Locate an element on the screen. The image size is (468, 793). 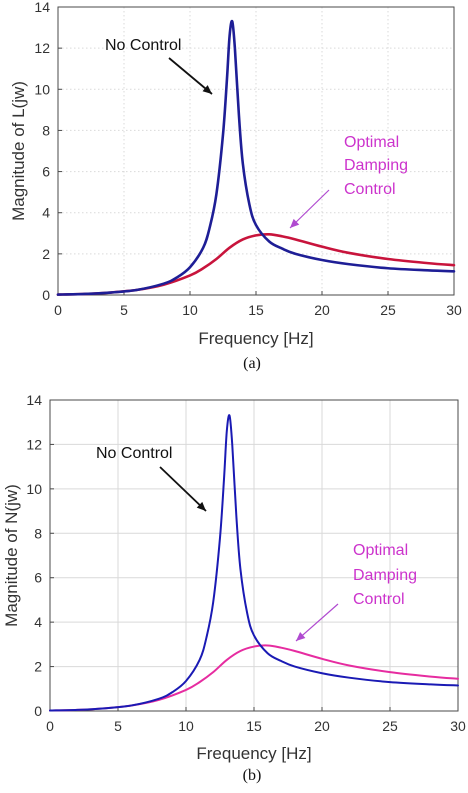
y-axis-label: Magnitude of N(jw) is located at coordinates (11, 555).